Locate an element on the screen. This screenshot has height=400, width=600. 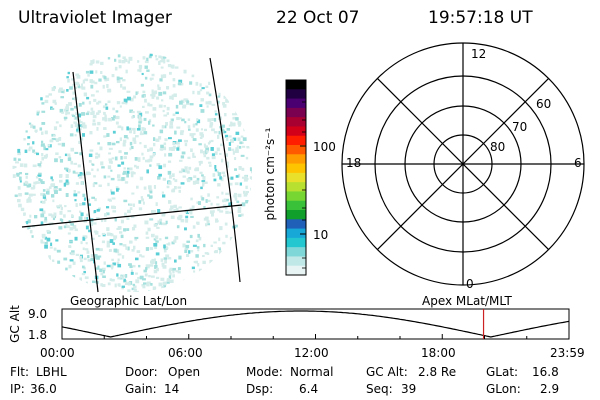
header-date: 22 Oct 07 is located at coordinates (318, 18).